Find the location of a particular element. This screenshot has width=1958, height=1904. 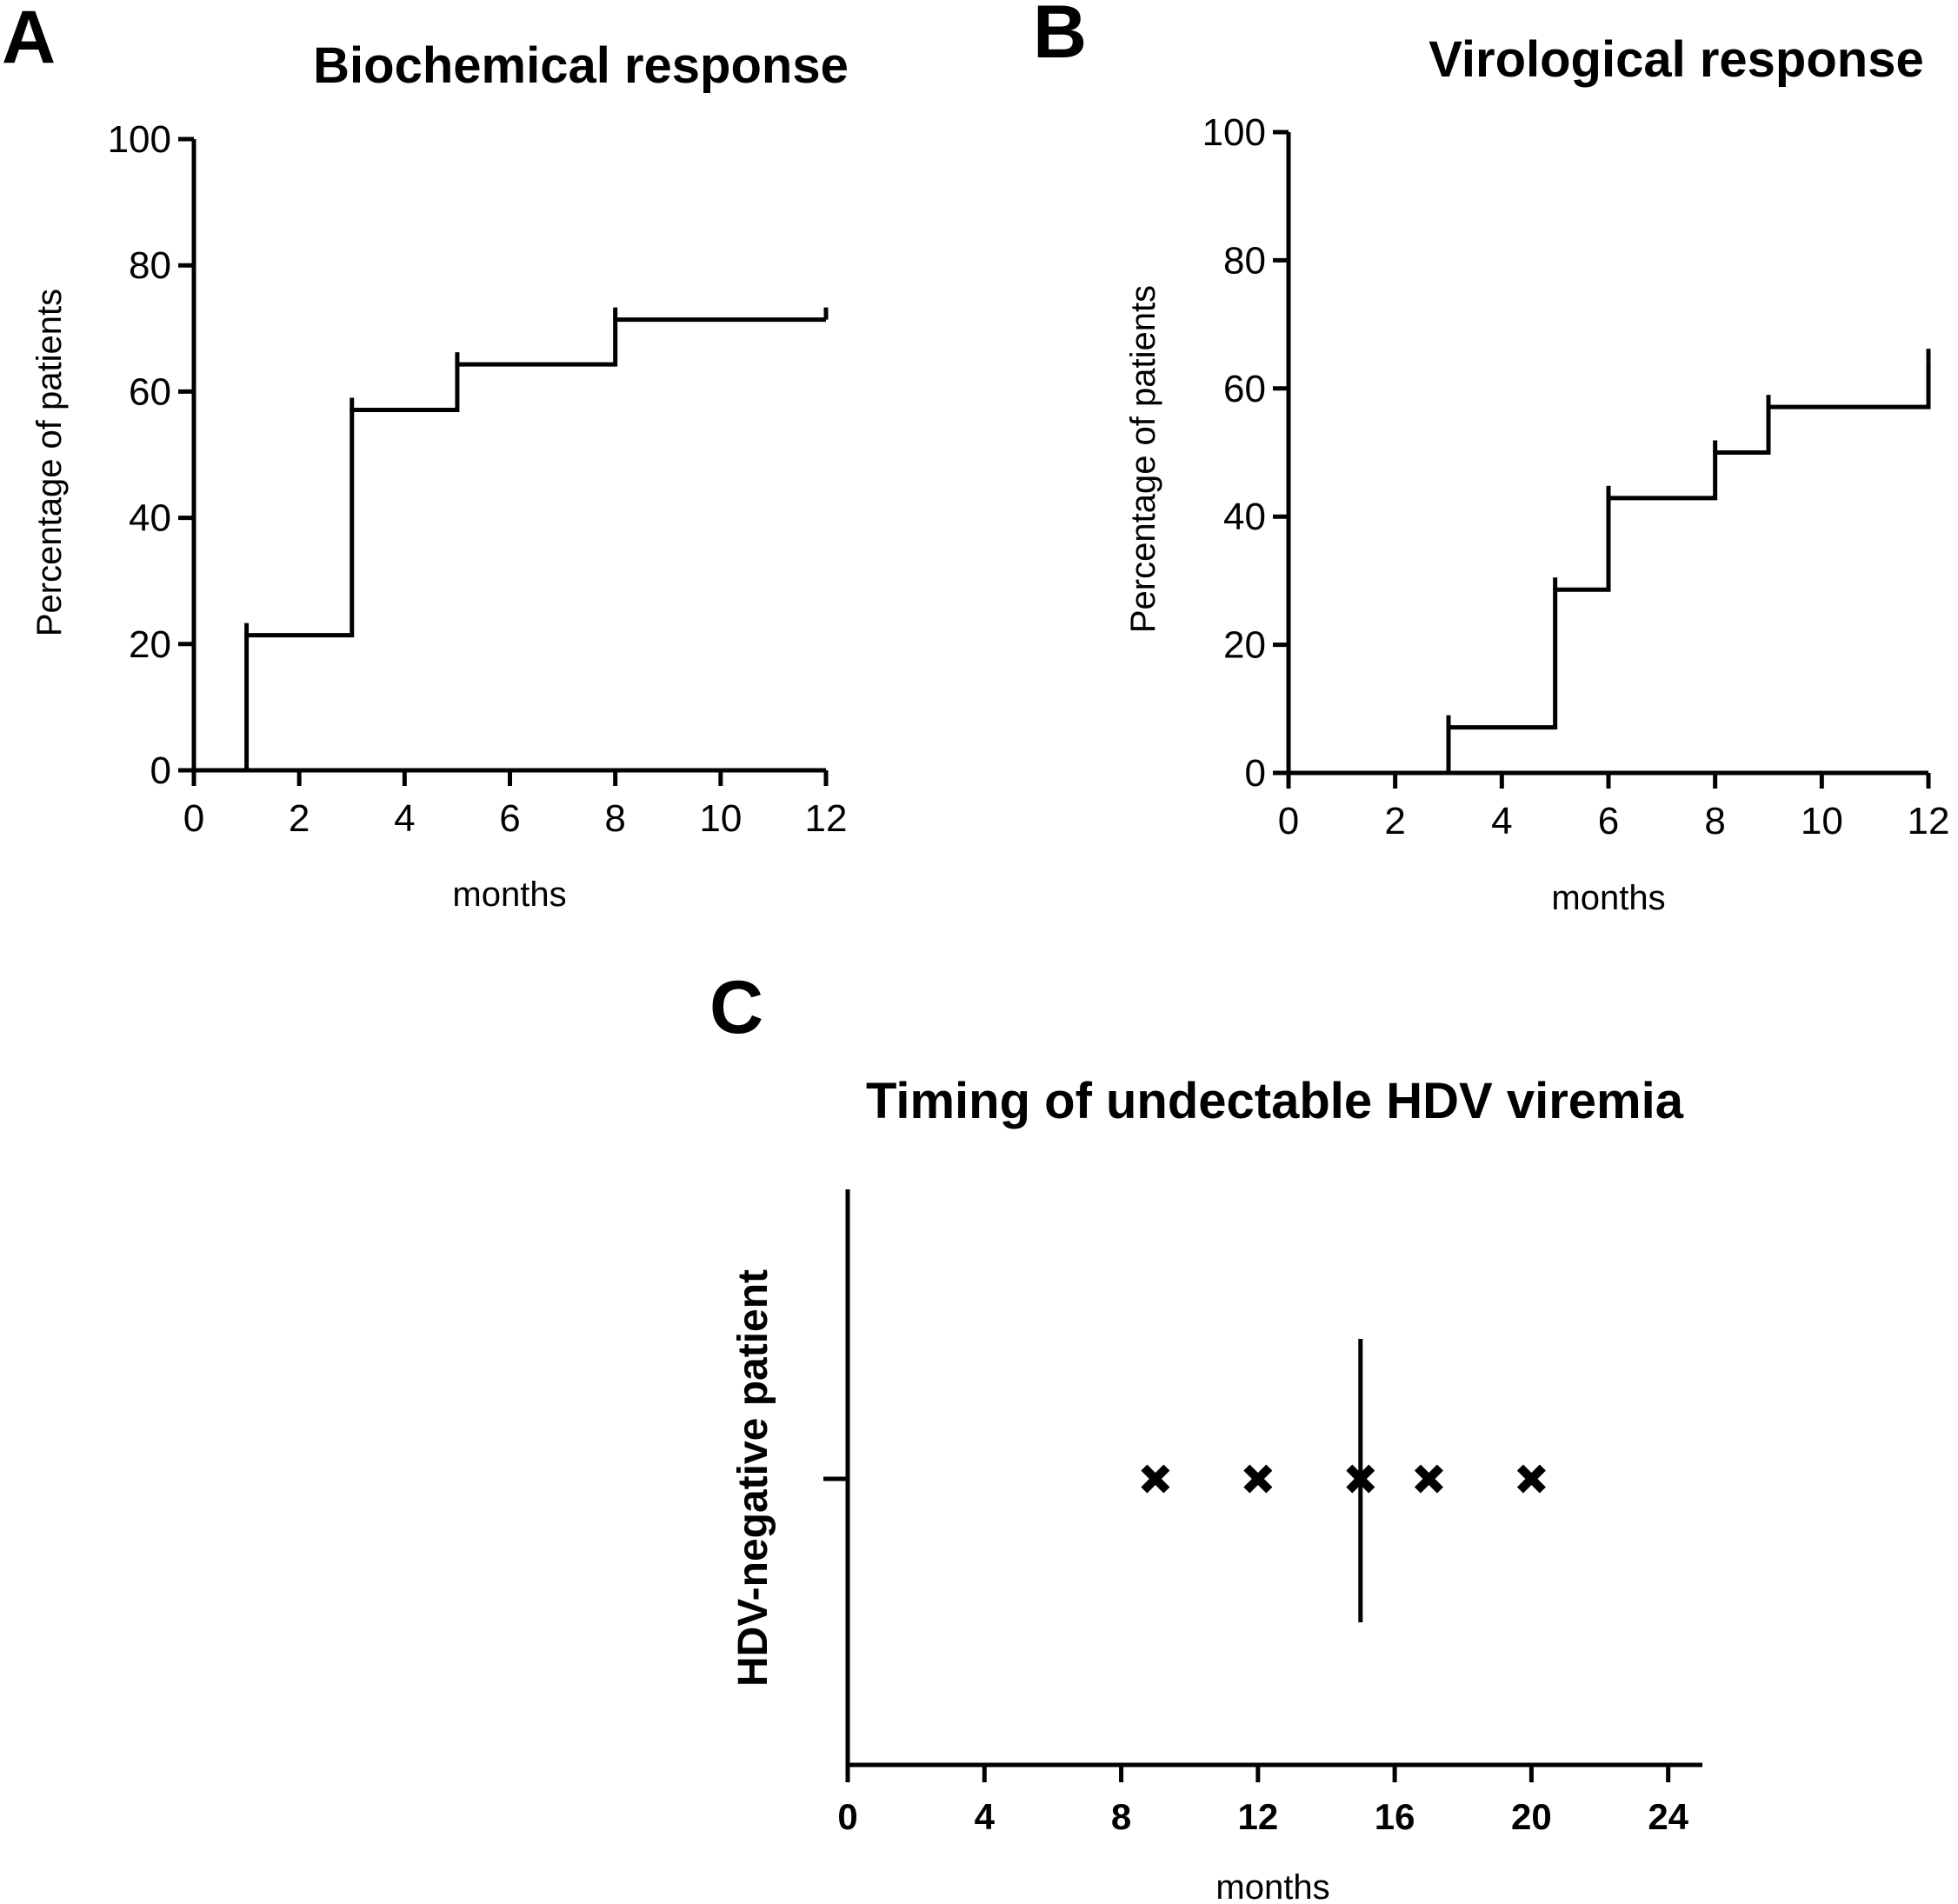

axes-b is located at coordinates (1607, 454).